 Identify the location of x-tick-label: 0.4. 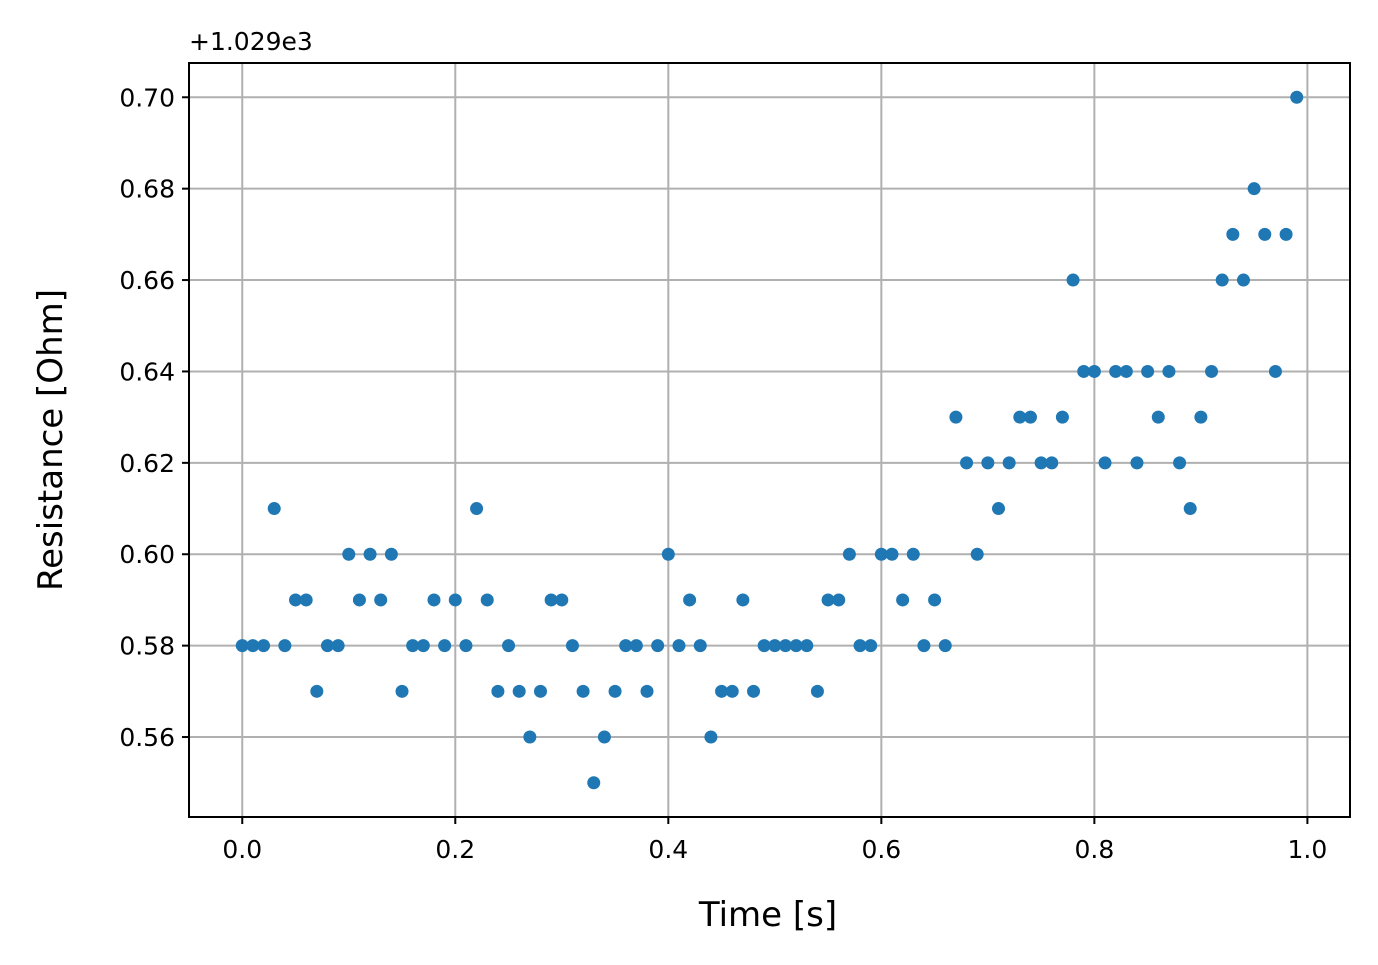
(668, 849).